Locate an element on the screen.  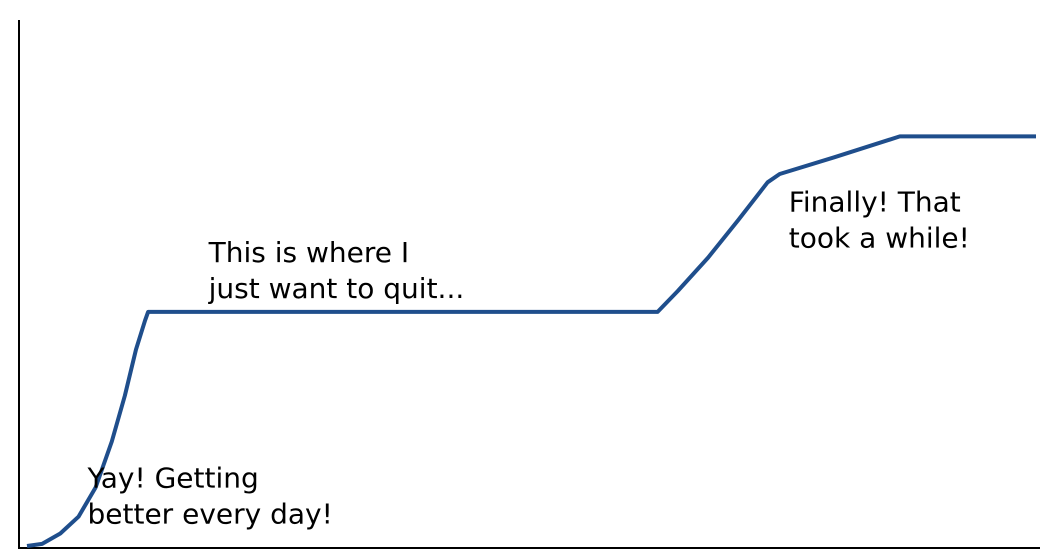
annotation-line: Finally! That is located at coordinates (875, 202).